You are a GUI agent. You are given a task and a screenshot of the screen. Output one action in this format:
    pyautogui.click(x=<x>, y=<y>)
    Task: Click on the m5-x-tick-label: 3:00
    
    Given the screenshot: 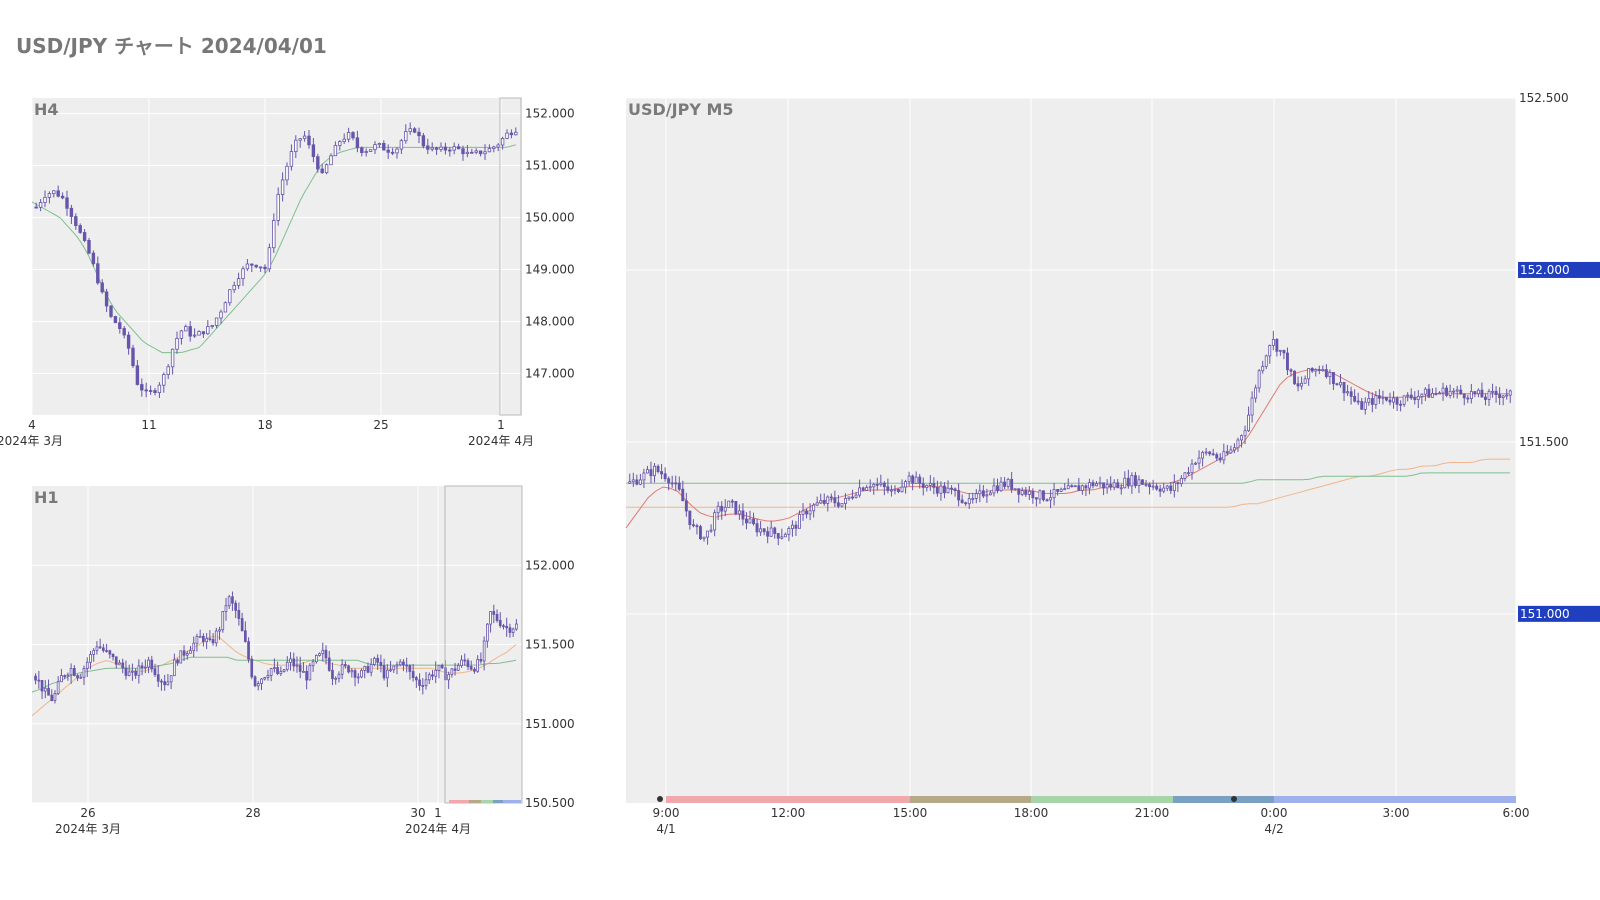 What is the action you would take?
    pyautogui.click(x=1396, y=813)
    